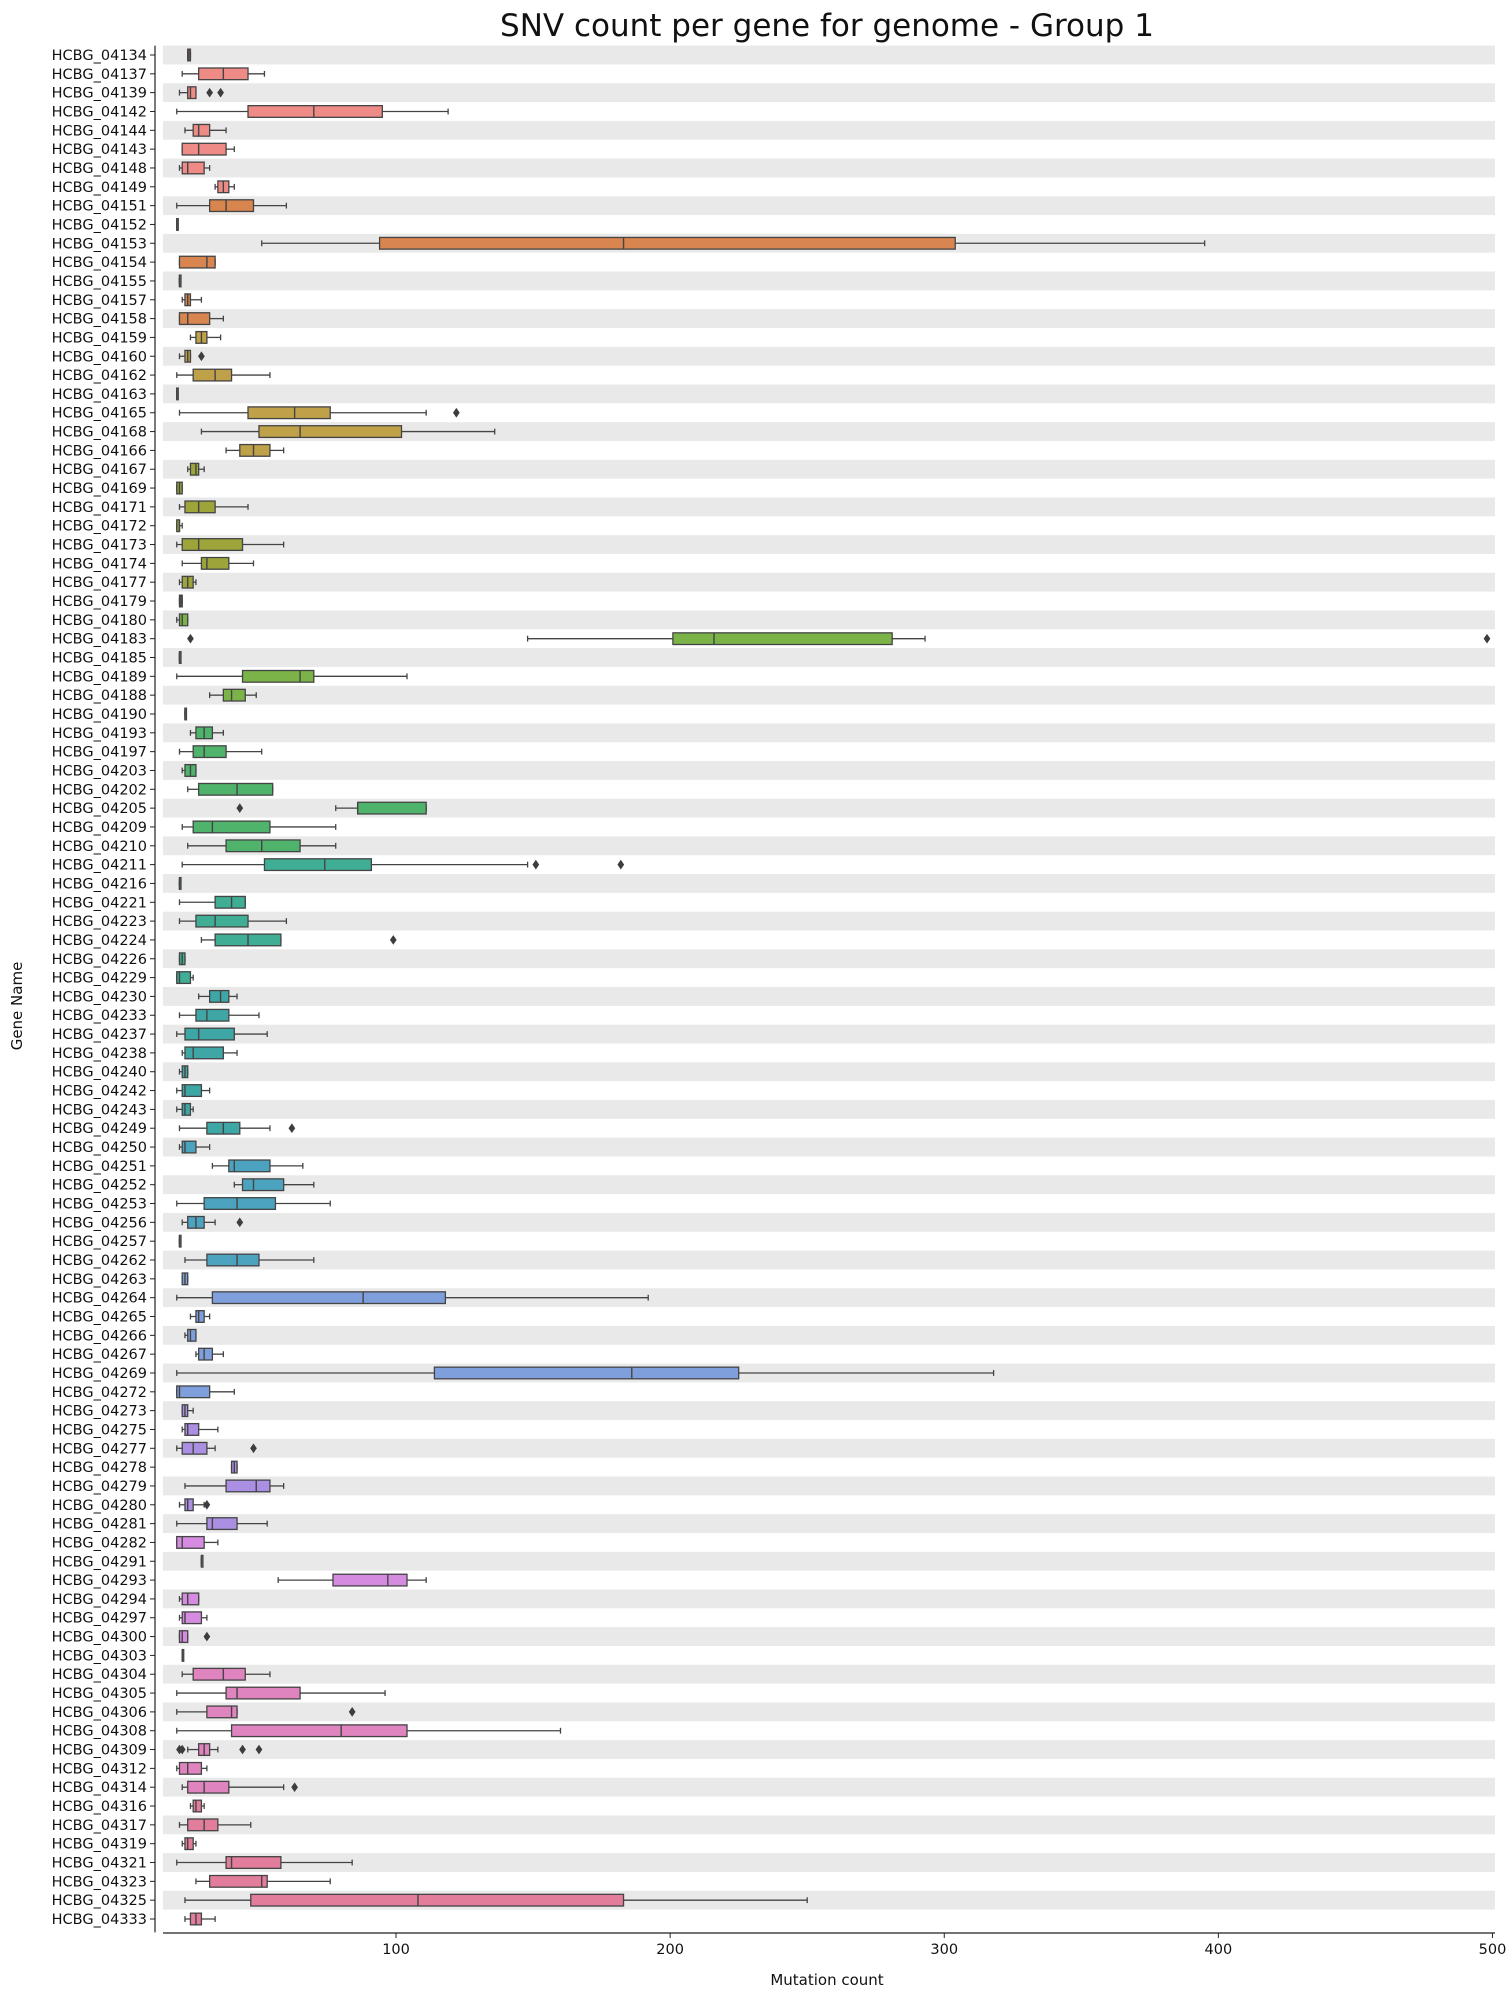 The image size is (1511, 1996). I want to click on y-tick-label: HCBG_04154, so click(99, 263).